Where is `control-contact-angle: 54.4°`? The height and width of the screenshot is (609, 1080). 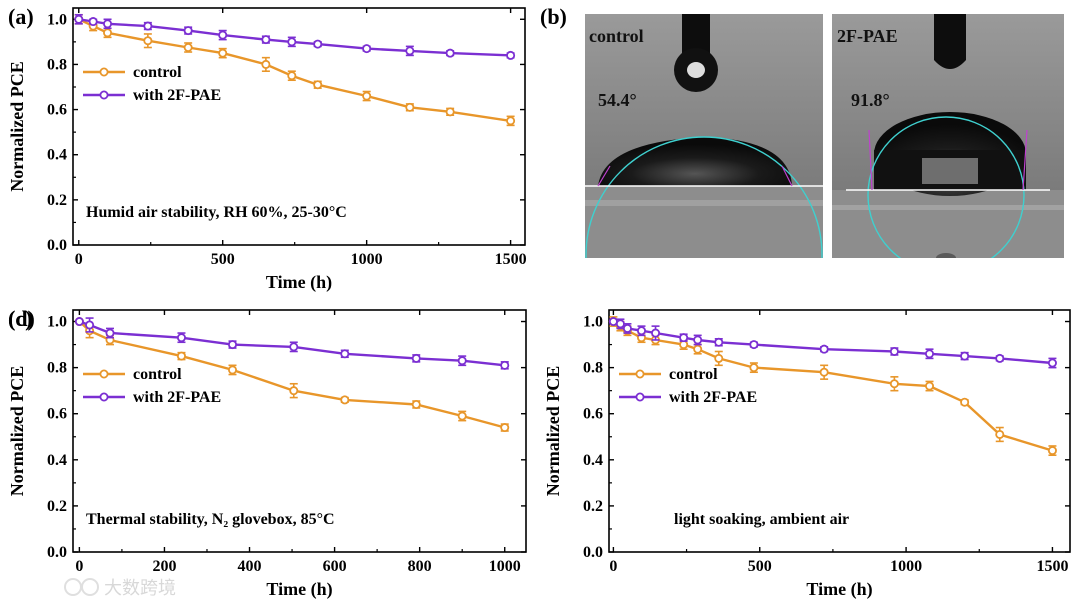 control-contact-angle: 54.4° is located at coordinates (617, 100).